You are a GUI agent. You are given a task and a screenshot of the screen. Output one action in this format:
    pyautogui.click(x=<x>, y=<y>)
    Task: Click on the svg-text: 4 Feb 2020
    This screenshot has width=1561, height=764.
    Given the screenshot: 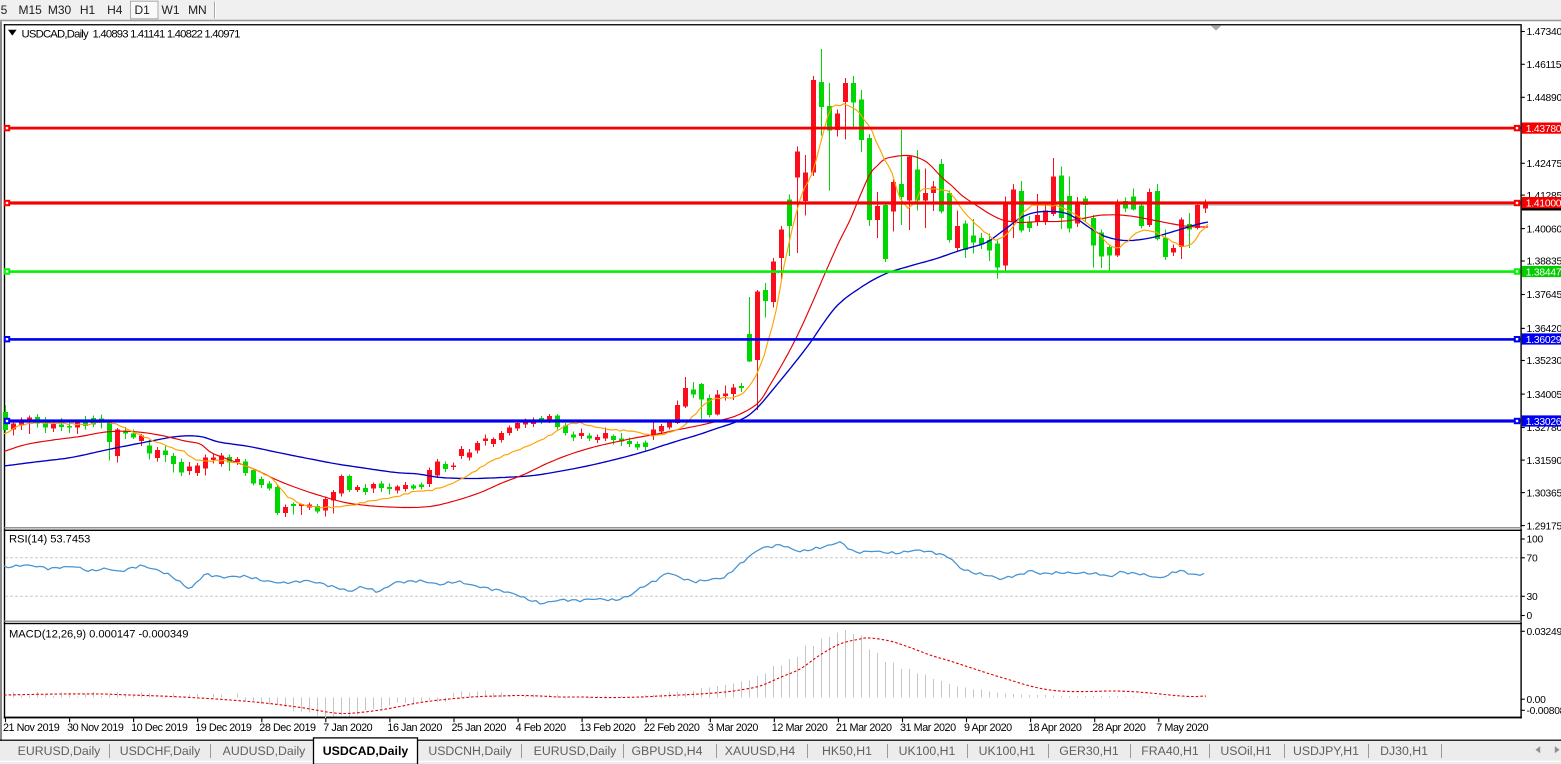 What is the action you would take?
    pyautogui.click(x=541, y=728)
    